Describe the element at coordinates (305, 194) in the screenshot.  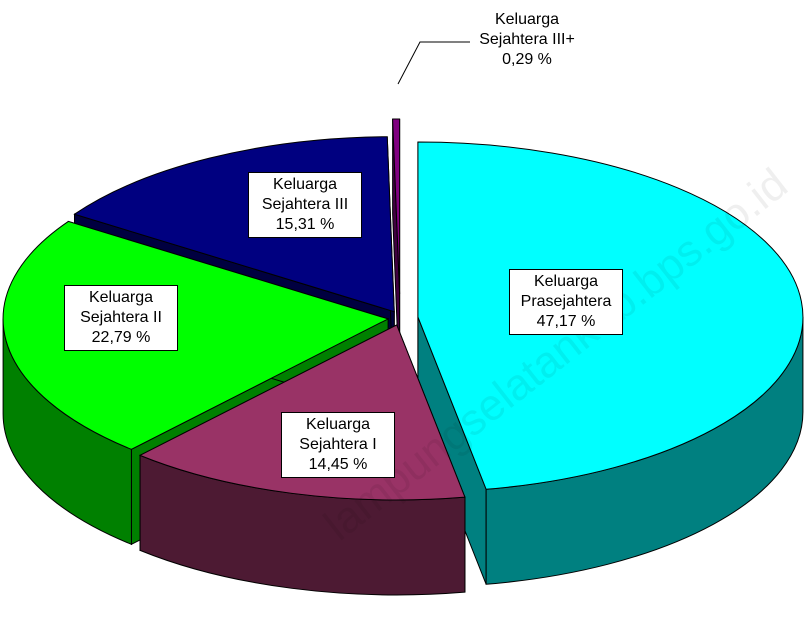
I see `slice-name: Keluarga Sejahtera III` at that location.